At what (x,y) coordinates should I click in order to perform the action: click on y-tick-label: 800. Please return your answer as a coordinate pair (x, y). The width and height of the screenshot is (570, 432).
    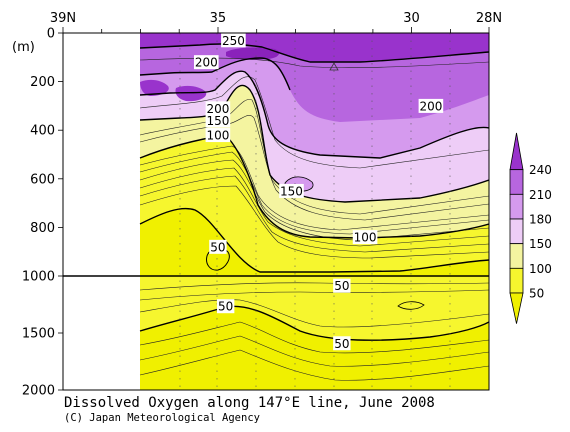
    Looking at the image, I should click on (42, 228).